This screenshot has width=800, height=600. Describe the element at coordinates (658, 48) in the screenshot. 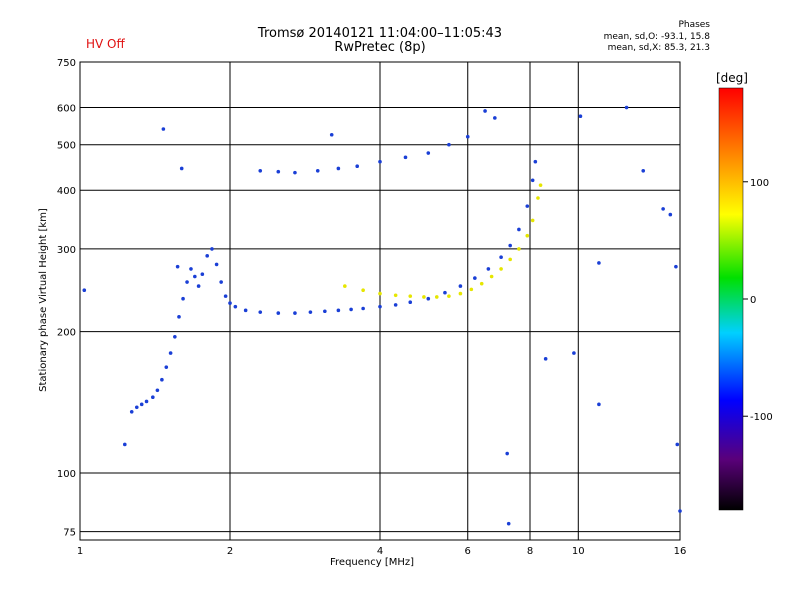

I see `phases-x-stats: mean, sd,X: 85.3, 21.3` at that location.